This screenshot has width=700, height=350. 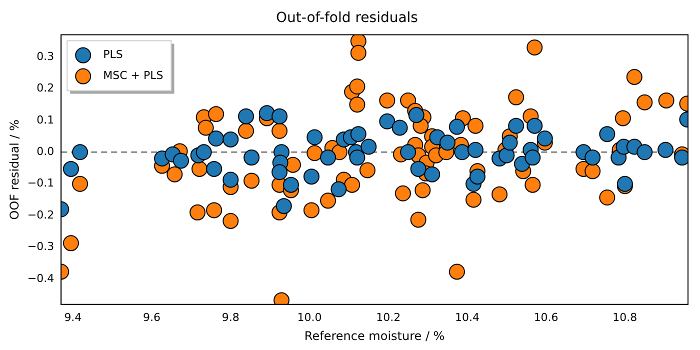 What do you see at coordinates (73, 317) in the screenshot?
I see `x-tick-label: 9.4` at bounding box center [73, 317].